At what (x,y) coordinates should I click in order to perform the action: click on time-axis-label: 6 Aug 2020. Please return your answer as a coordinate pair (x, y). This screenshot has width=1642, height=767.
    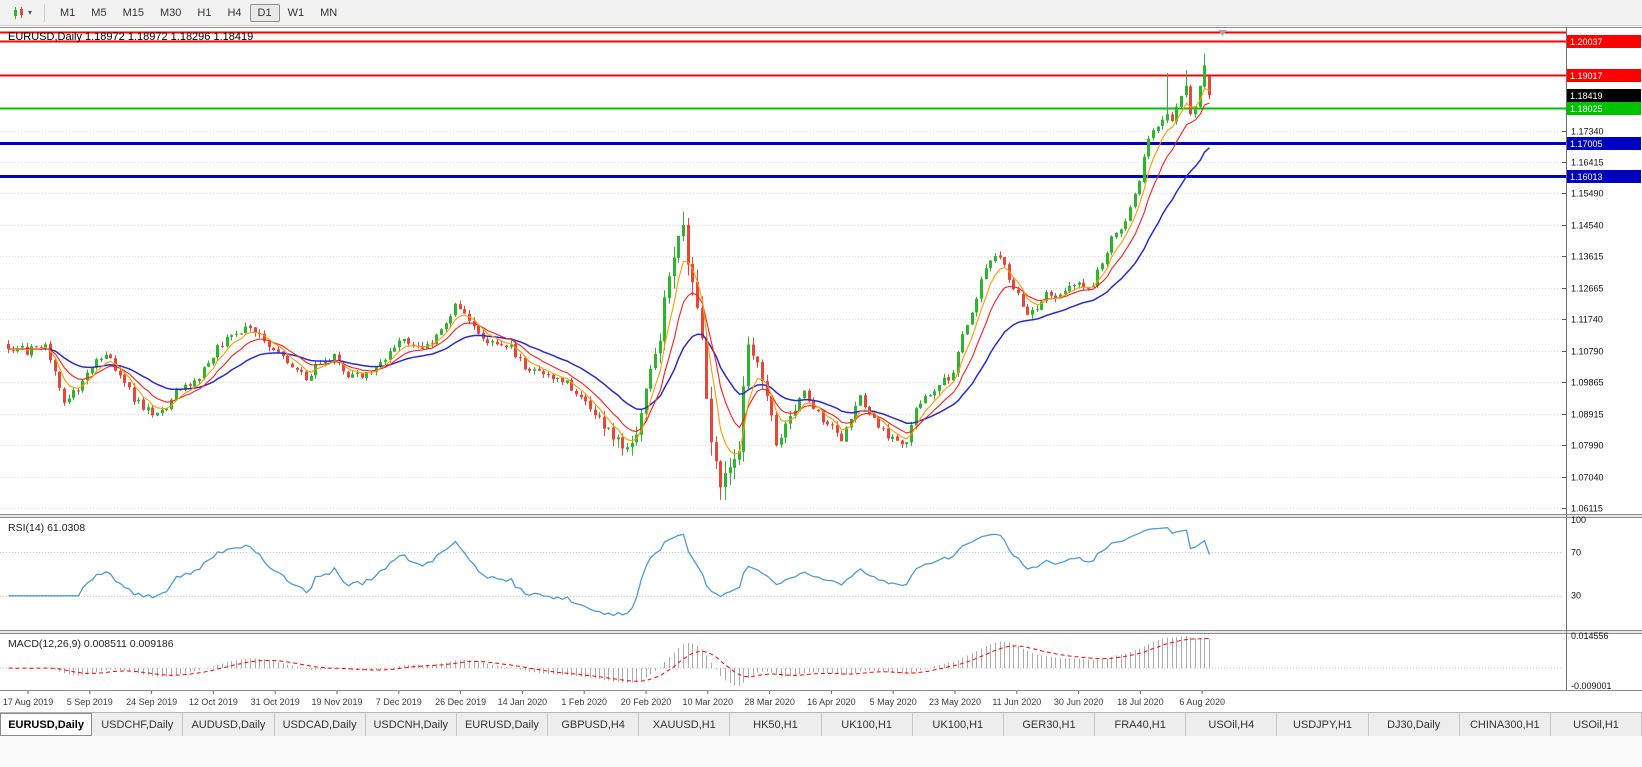
    Looking at the image, I should click on (1202, 702).